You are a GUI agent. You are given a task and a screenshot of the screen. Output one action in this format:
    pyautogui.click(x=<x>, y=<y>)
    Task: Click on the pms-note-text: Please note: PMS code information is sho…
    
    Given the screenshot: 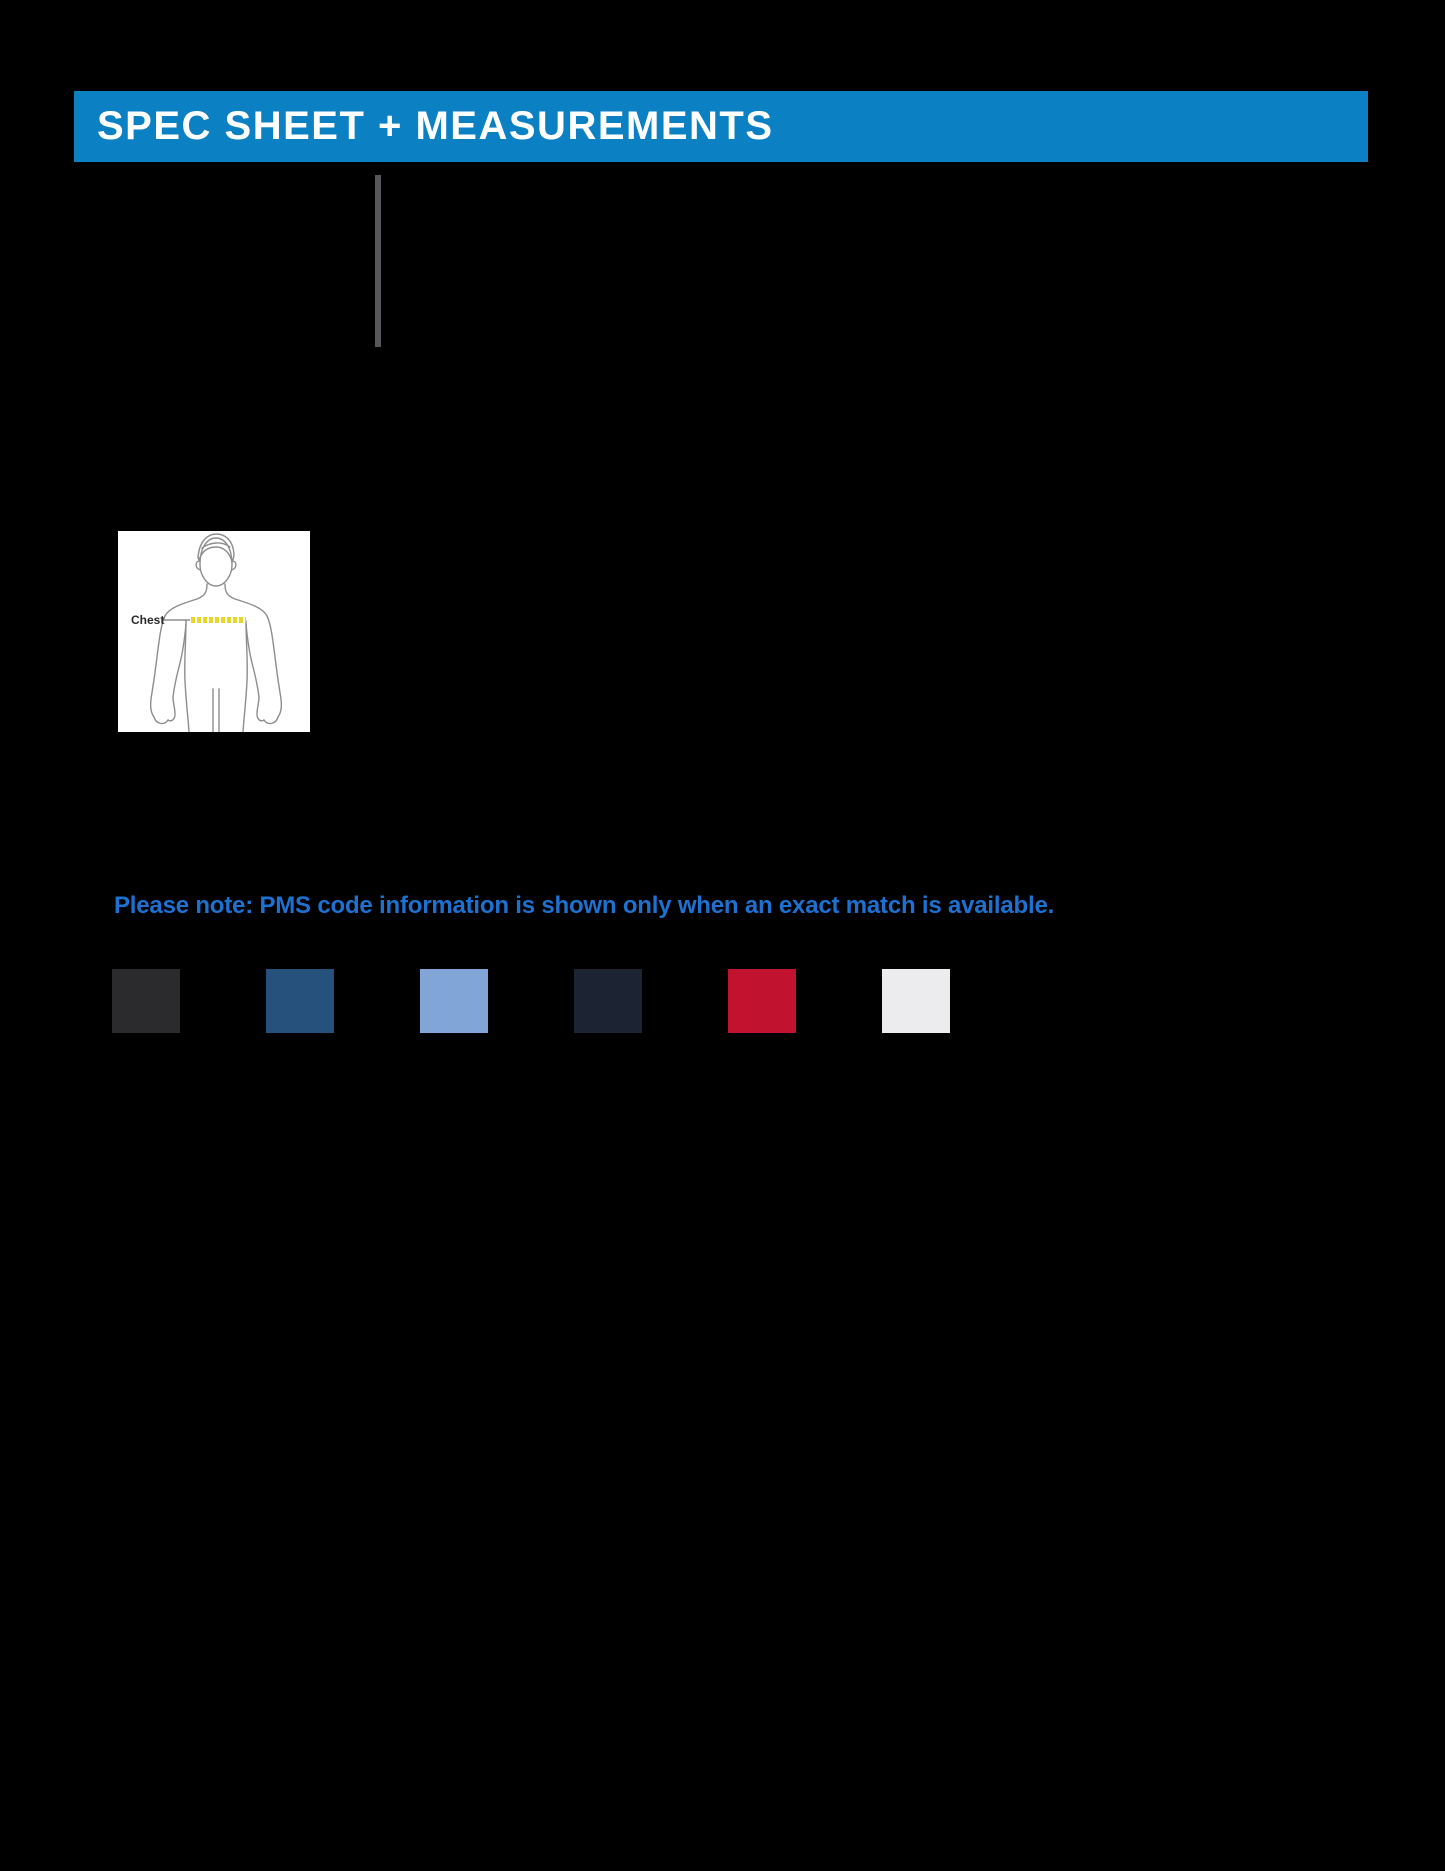 What is the action you would take?
    pyautogui.click(x=584, y=905)
    